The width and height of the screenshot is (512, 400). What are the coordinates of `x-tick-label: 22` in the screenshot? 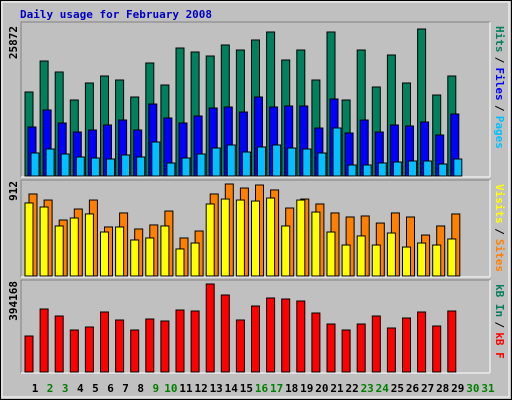 It's located at (351, 388).